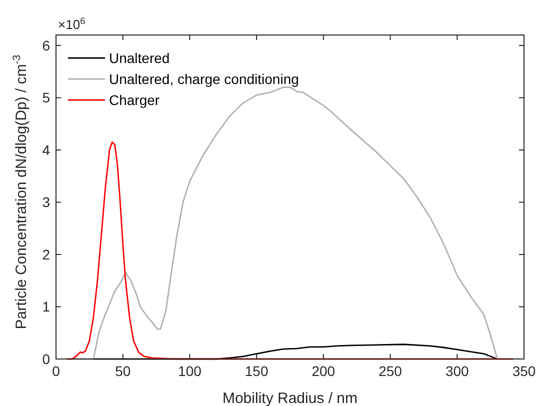 The image size is (539, 406). I want to click on y-tick-label: 1, so click(46, 306).